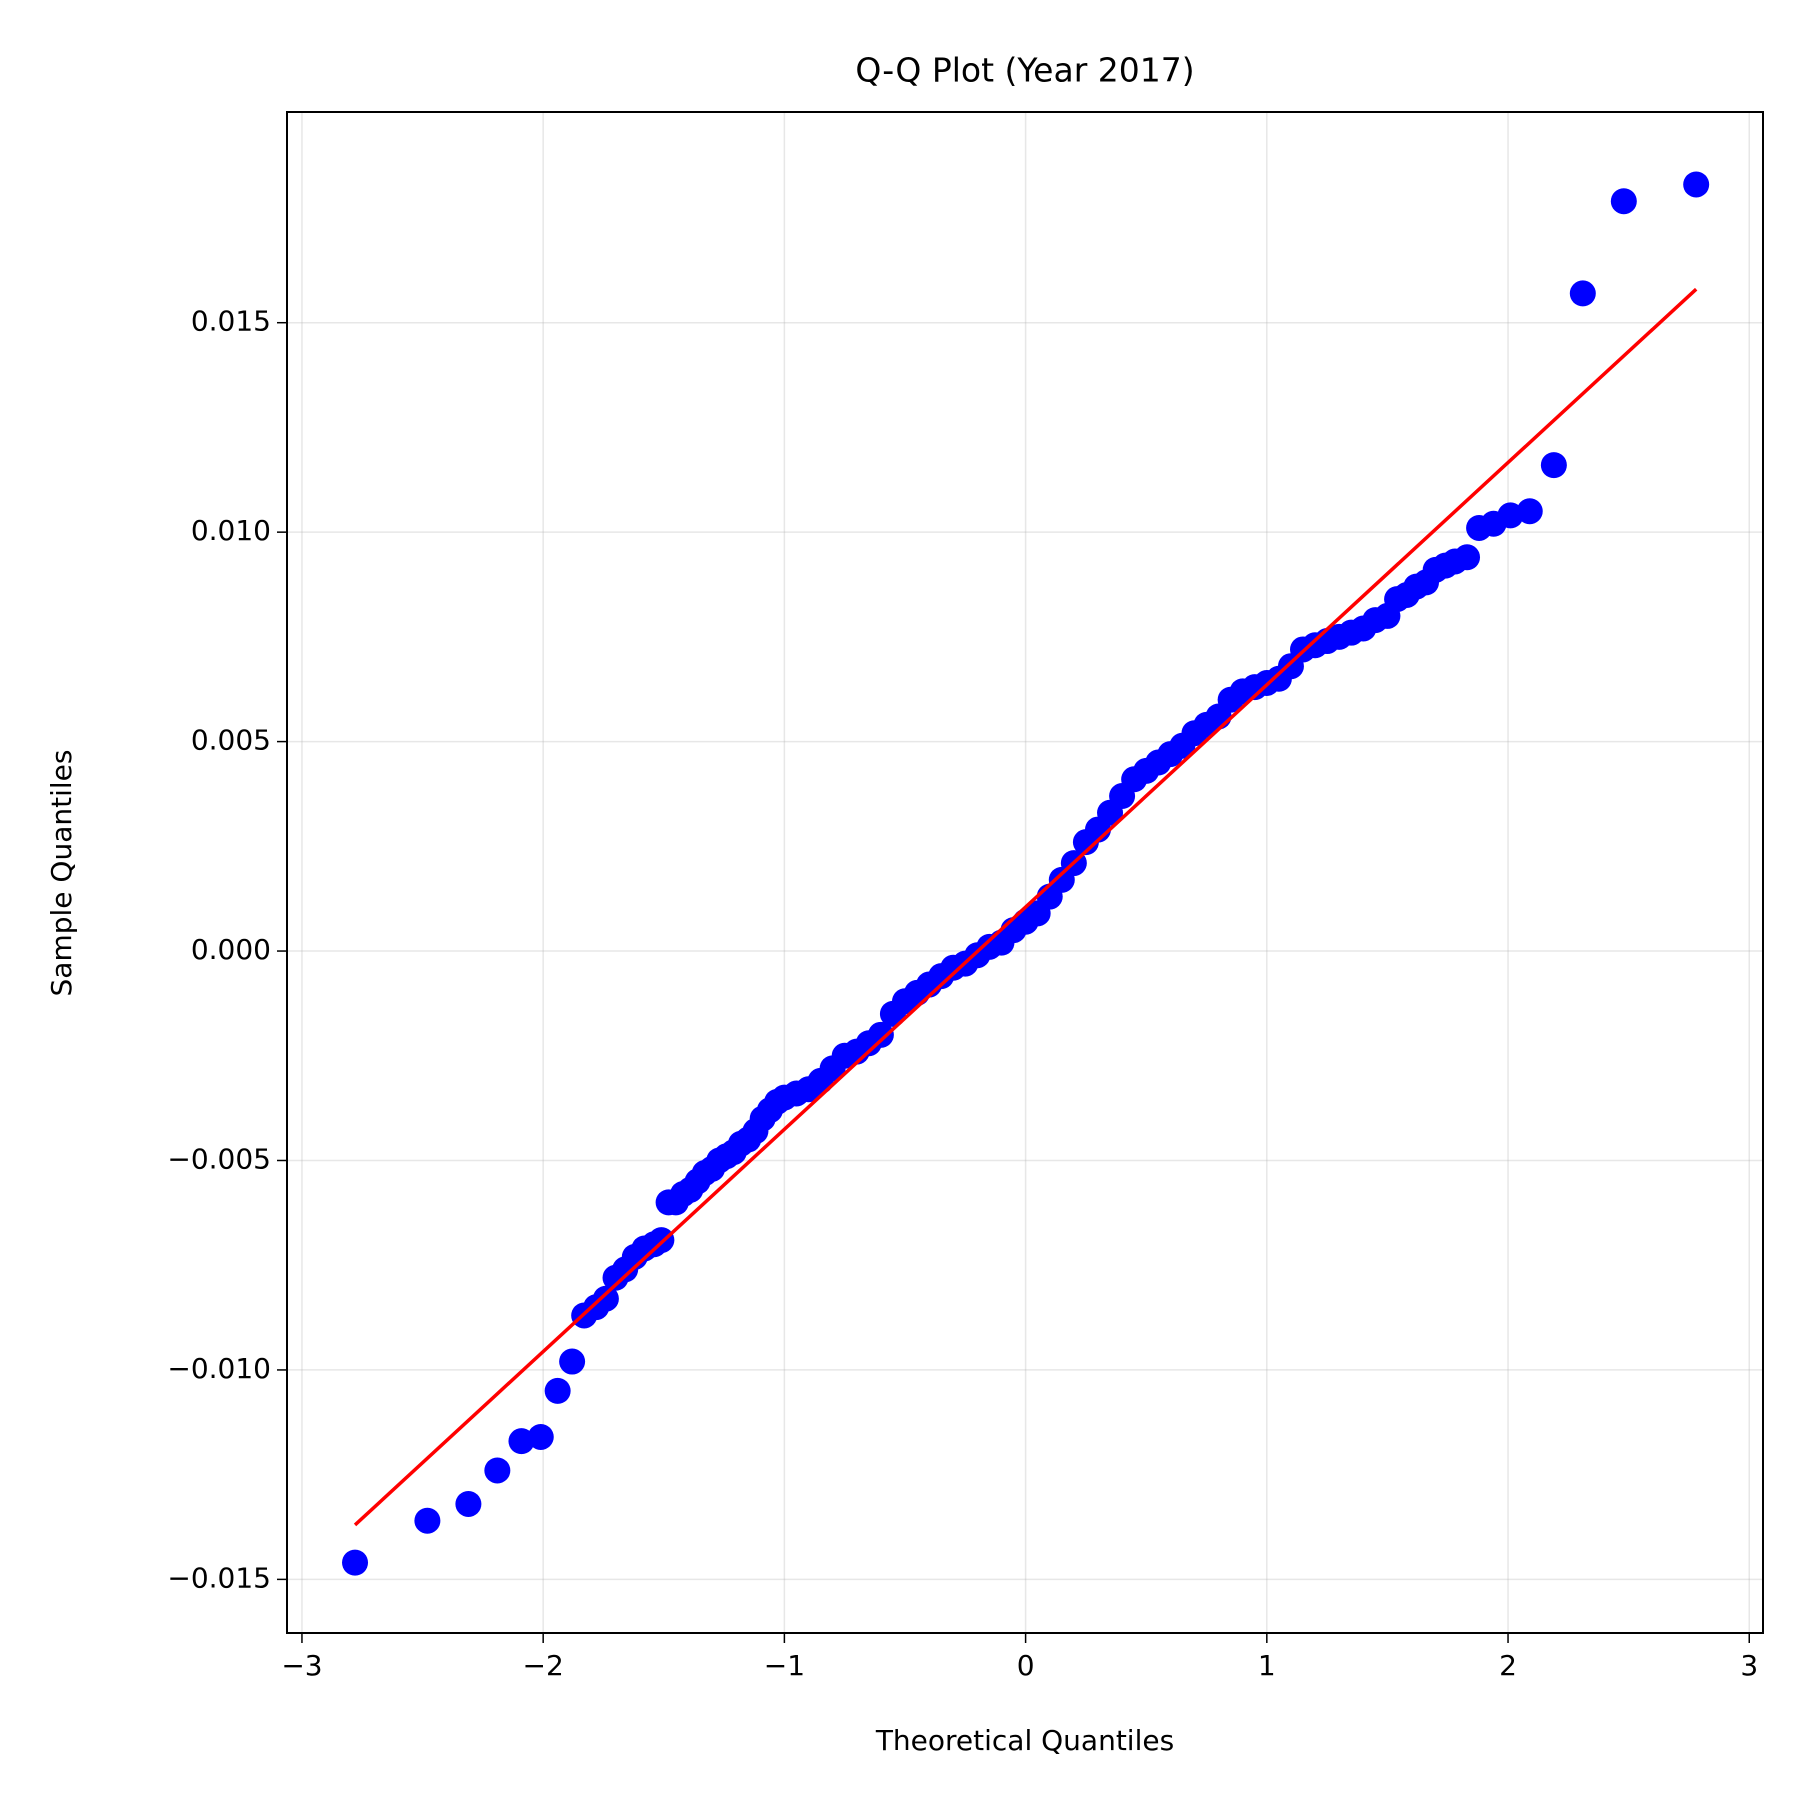 This screenshot has width=1800, height=1800. I want to click on x-axis-label: Theoretical Quantiles, so click(1024, 1740).